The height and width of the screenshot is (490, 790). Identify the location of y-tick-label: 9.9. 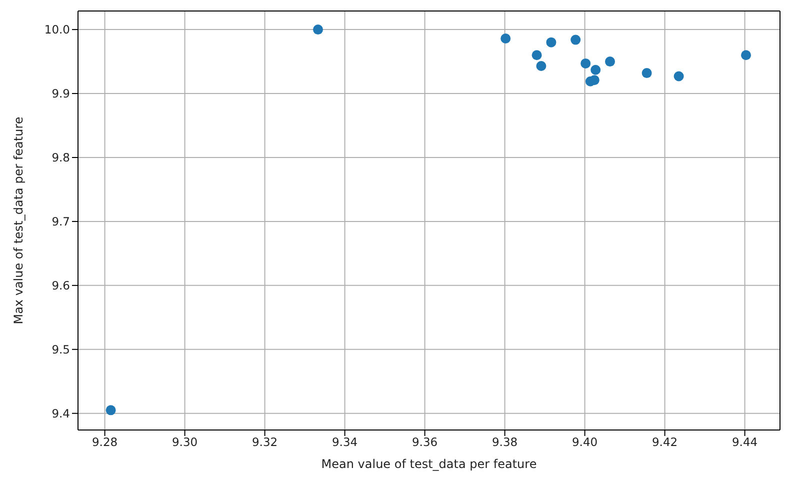
(61, 93).